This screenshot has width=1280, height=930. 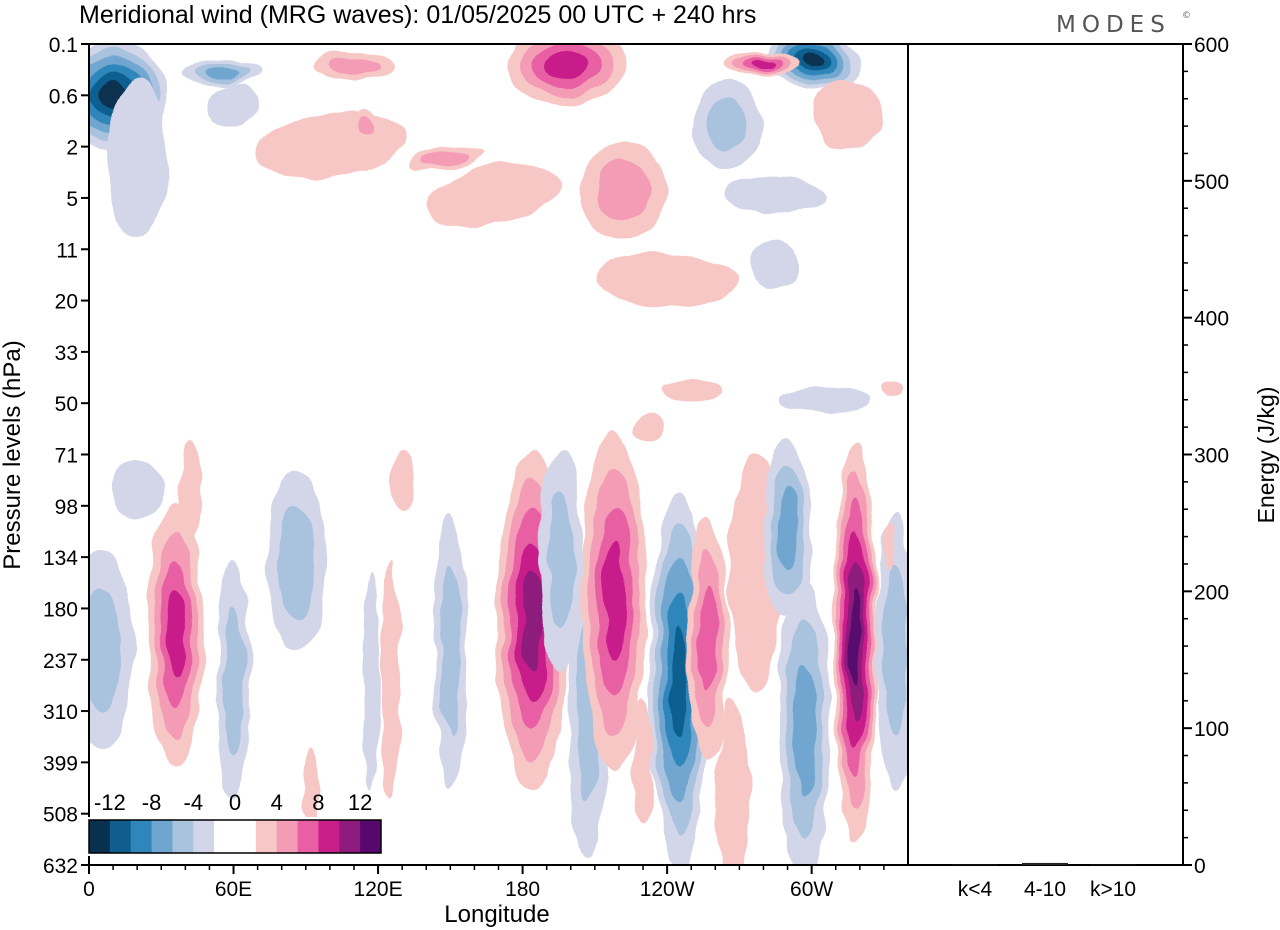 What do you see at coordinates (1211, 456) in the screenshot?
I see `energy-tick-label: 300` at bounding box center [1211, 456].